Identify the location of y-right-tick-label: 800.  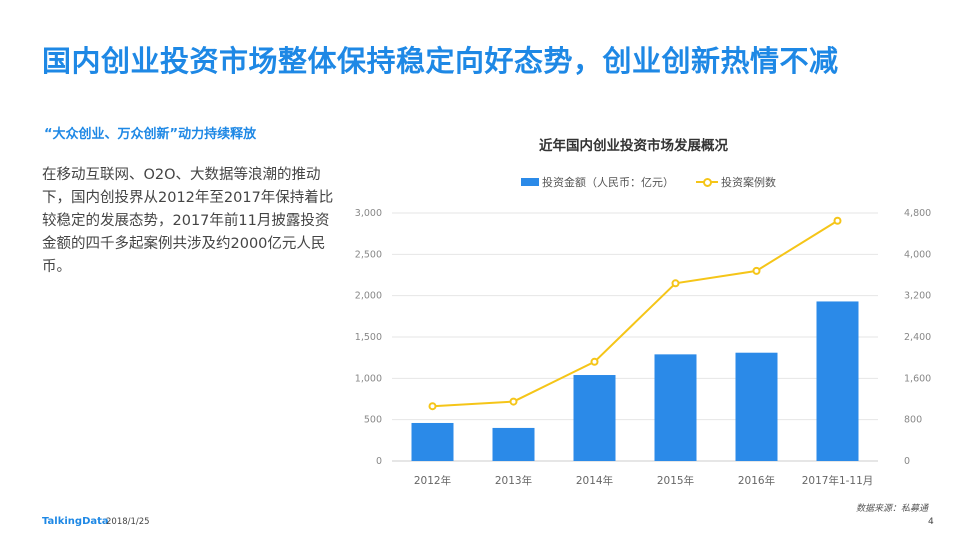
(913, 420).